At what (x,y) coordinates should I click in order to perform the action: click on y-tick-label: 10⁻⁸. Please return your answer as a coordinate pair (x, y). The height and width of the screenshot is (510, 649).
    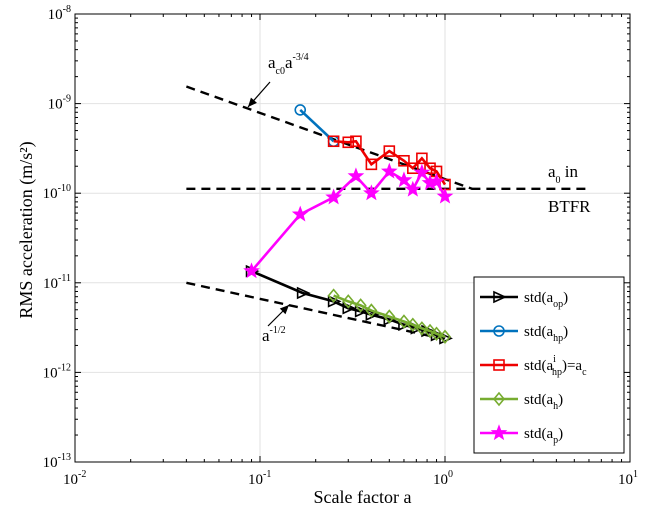
    Looking at the image, I should click on (59, 13).